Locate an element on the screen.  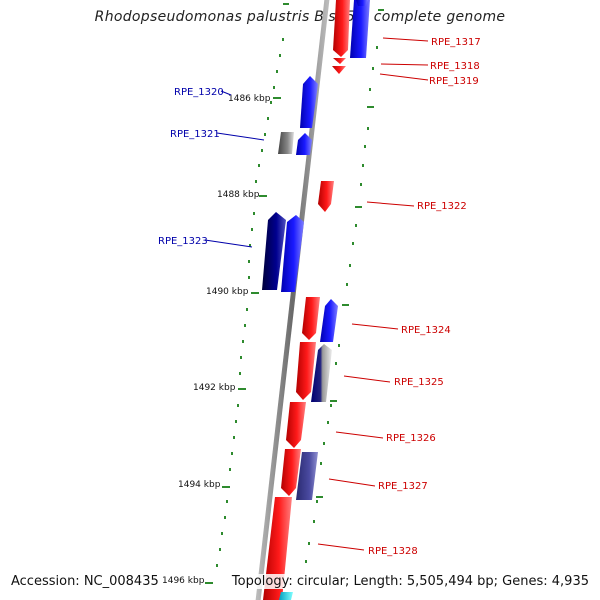
gene-label-rpe-1322: RPE_1322 is located at coordinates (442, 206).